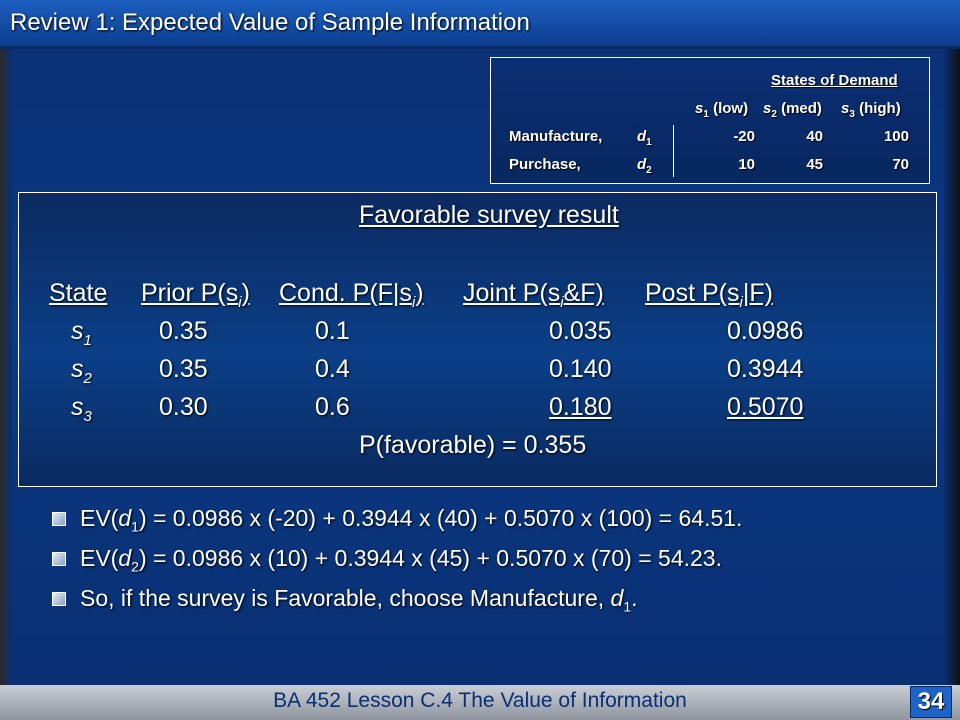  Describe the element at coordinates (900, 164) in the screenshot. I see `payoff-cell: 70` at that location.